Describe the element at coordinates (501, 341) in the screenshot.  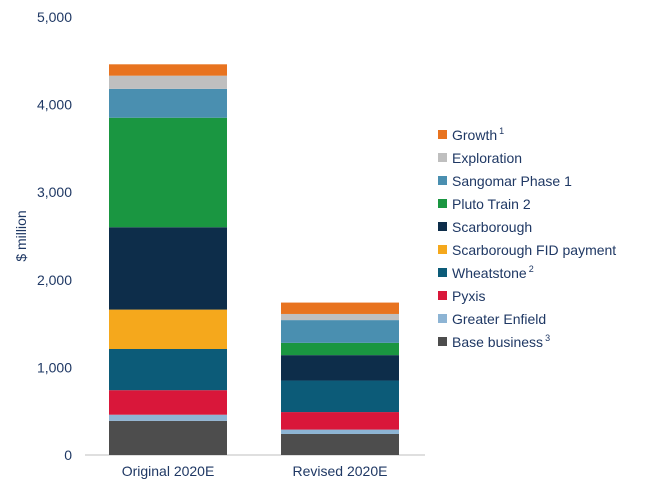
I see `legend-label: Base business 3` at that location.